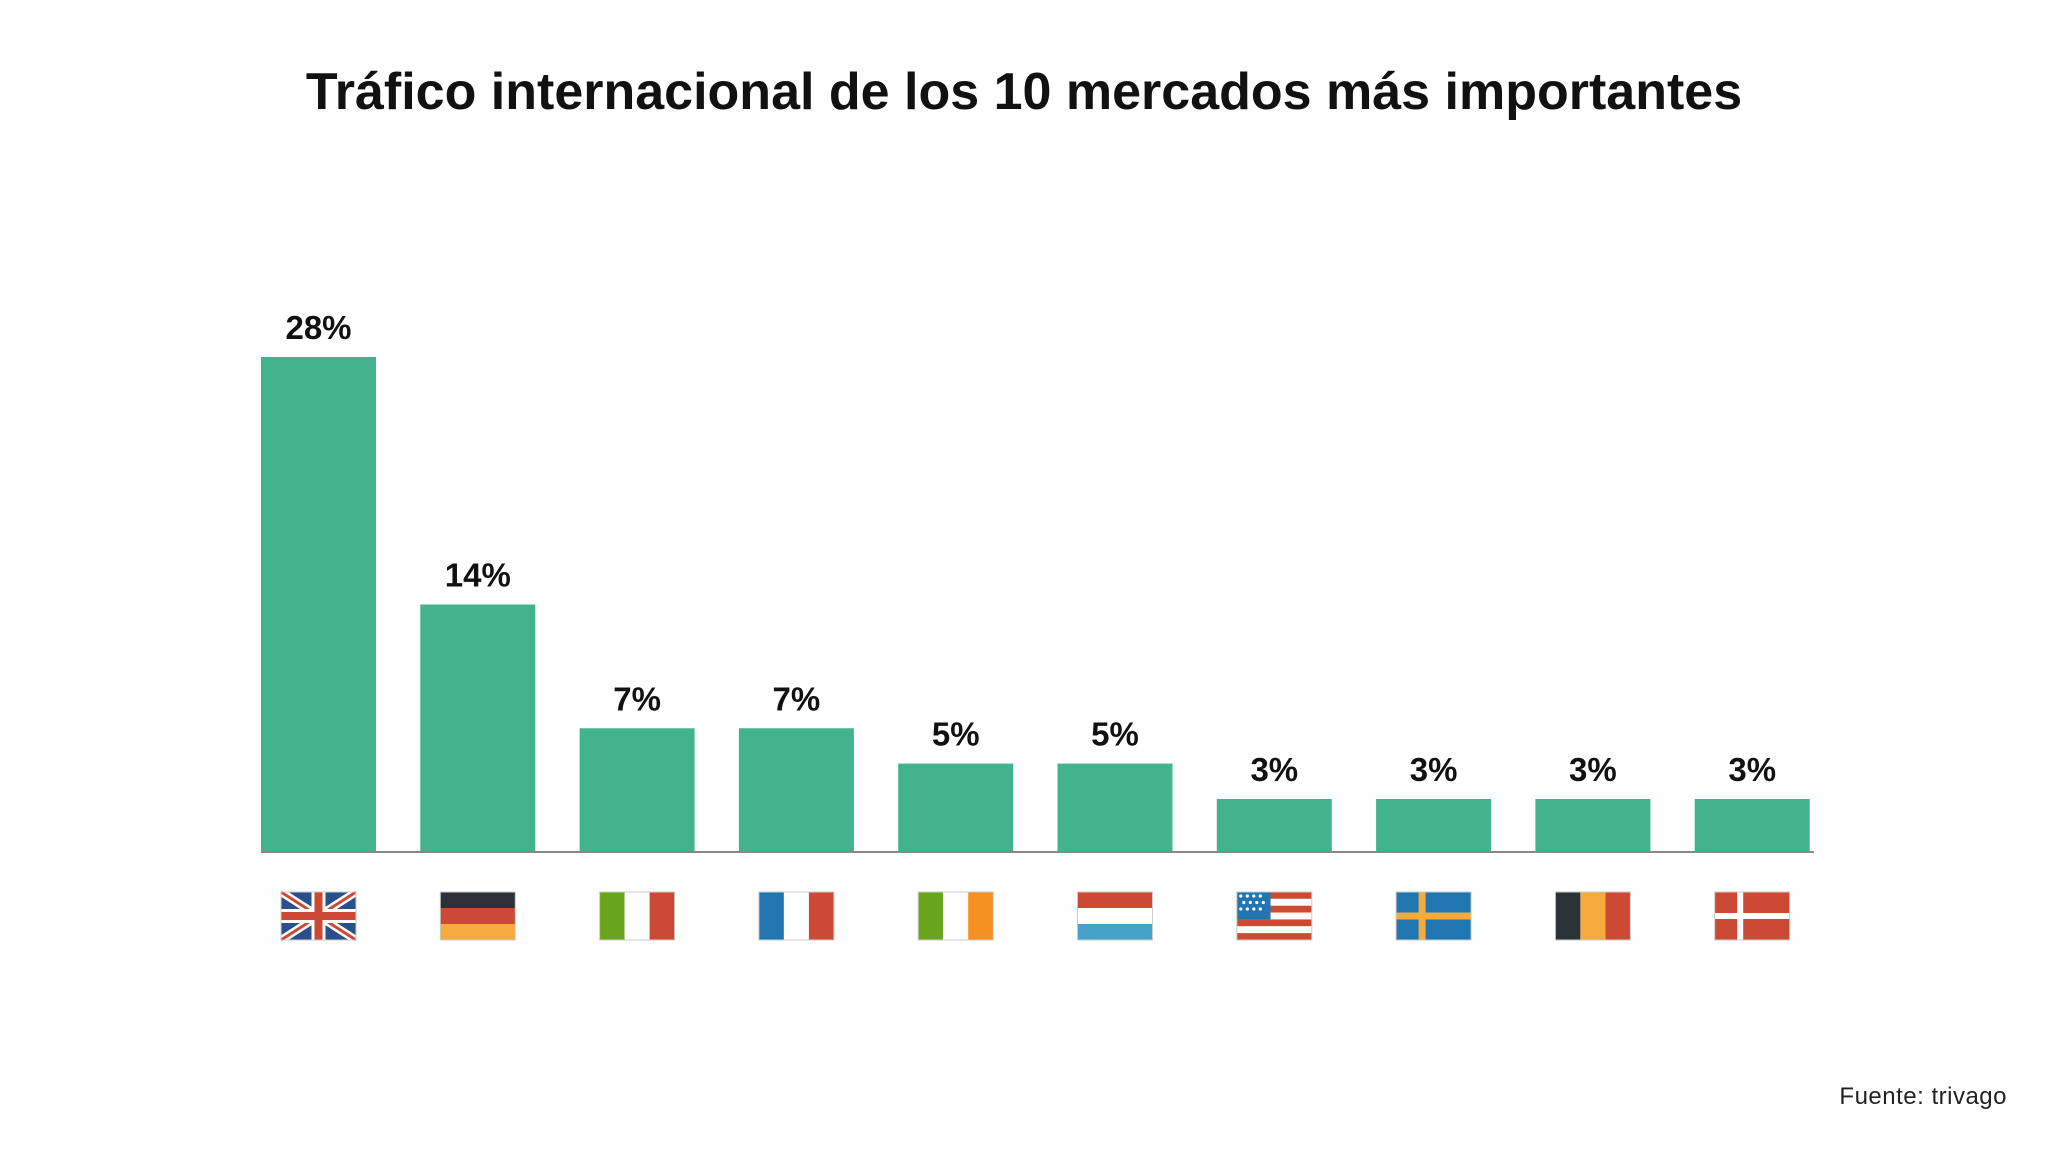  Describe the element at coordinates (955, 916) in the screenshot. I see `ireland-flag-icon` at that location.